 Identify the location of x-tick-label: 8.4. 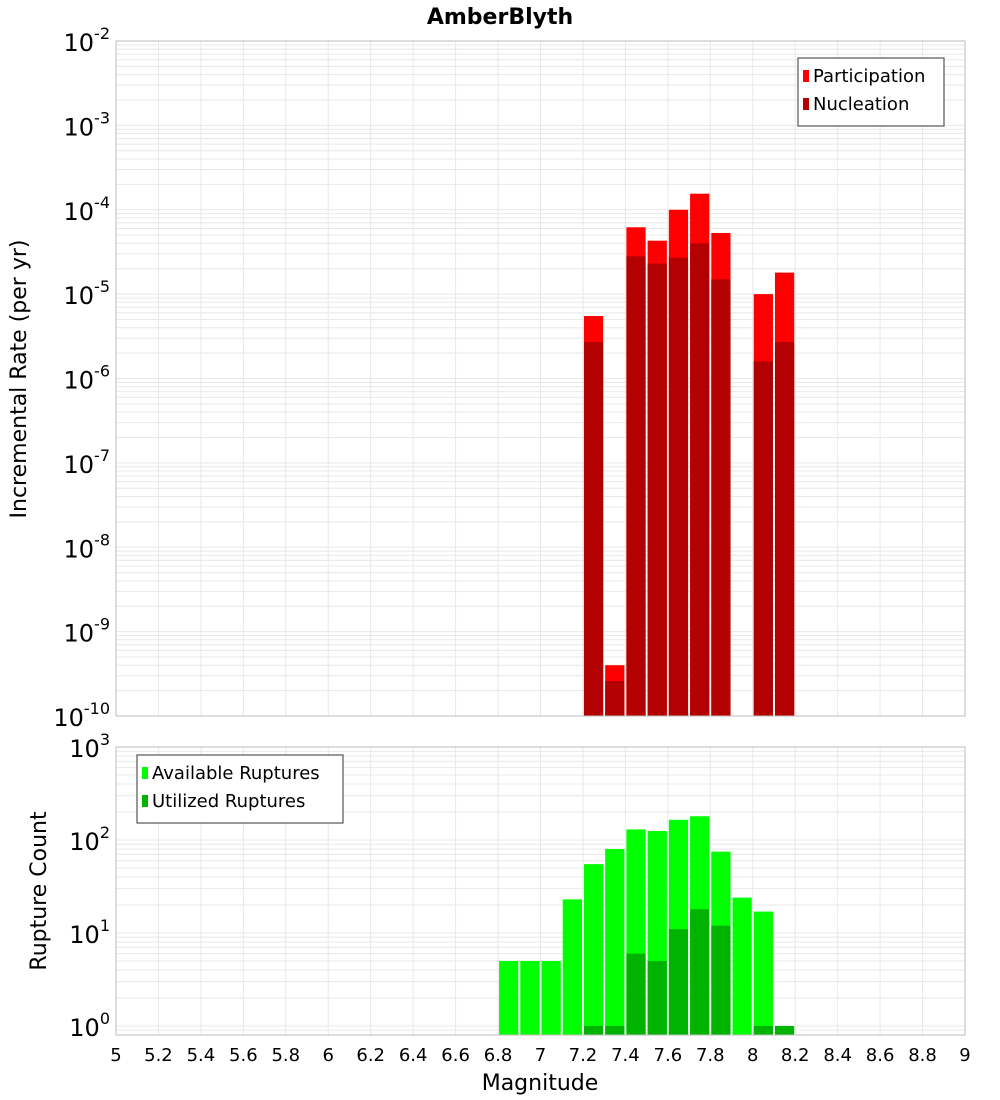
(837, 1055).